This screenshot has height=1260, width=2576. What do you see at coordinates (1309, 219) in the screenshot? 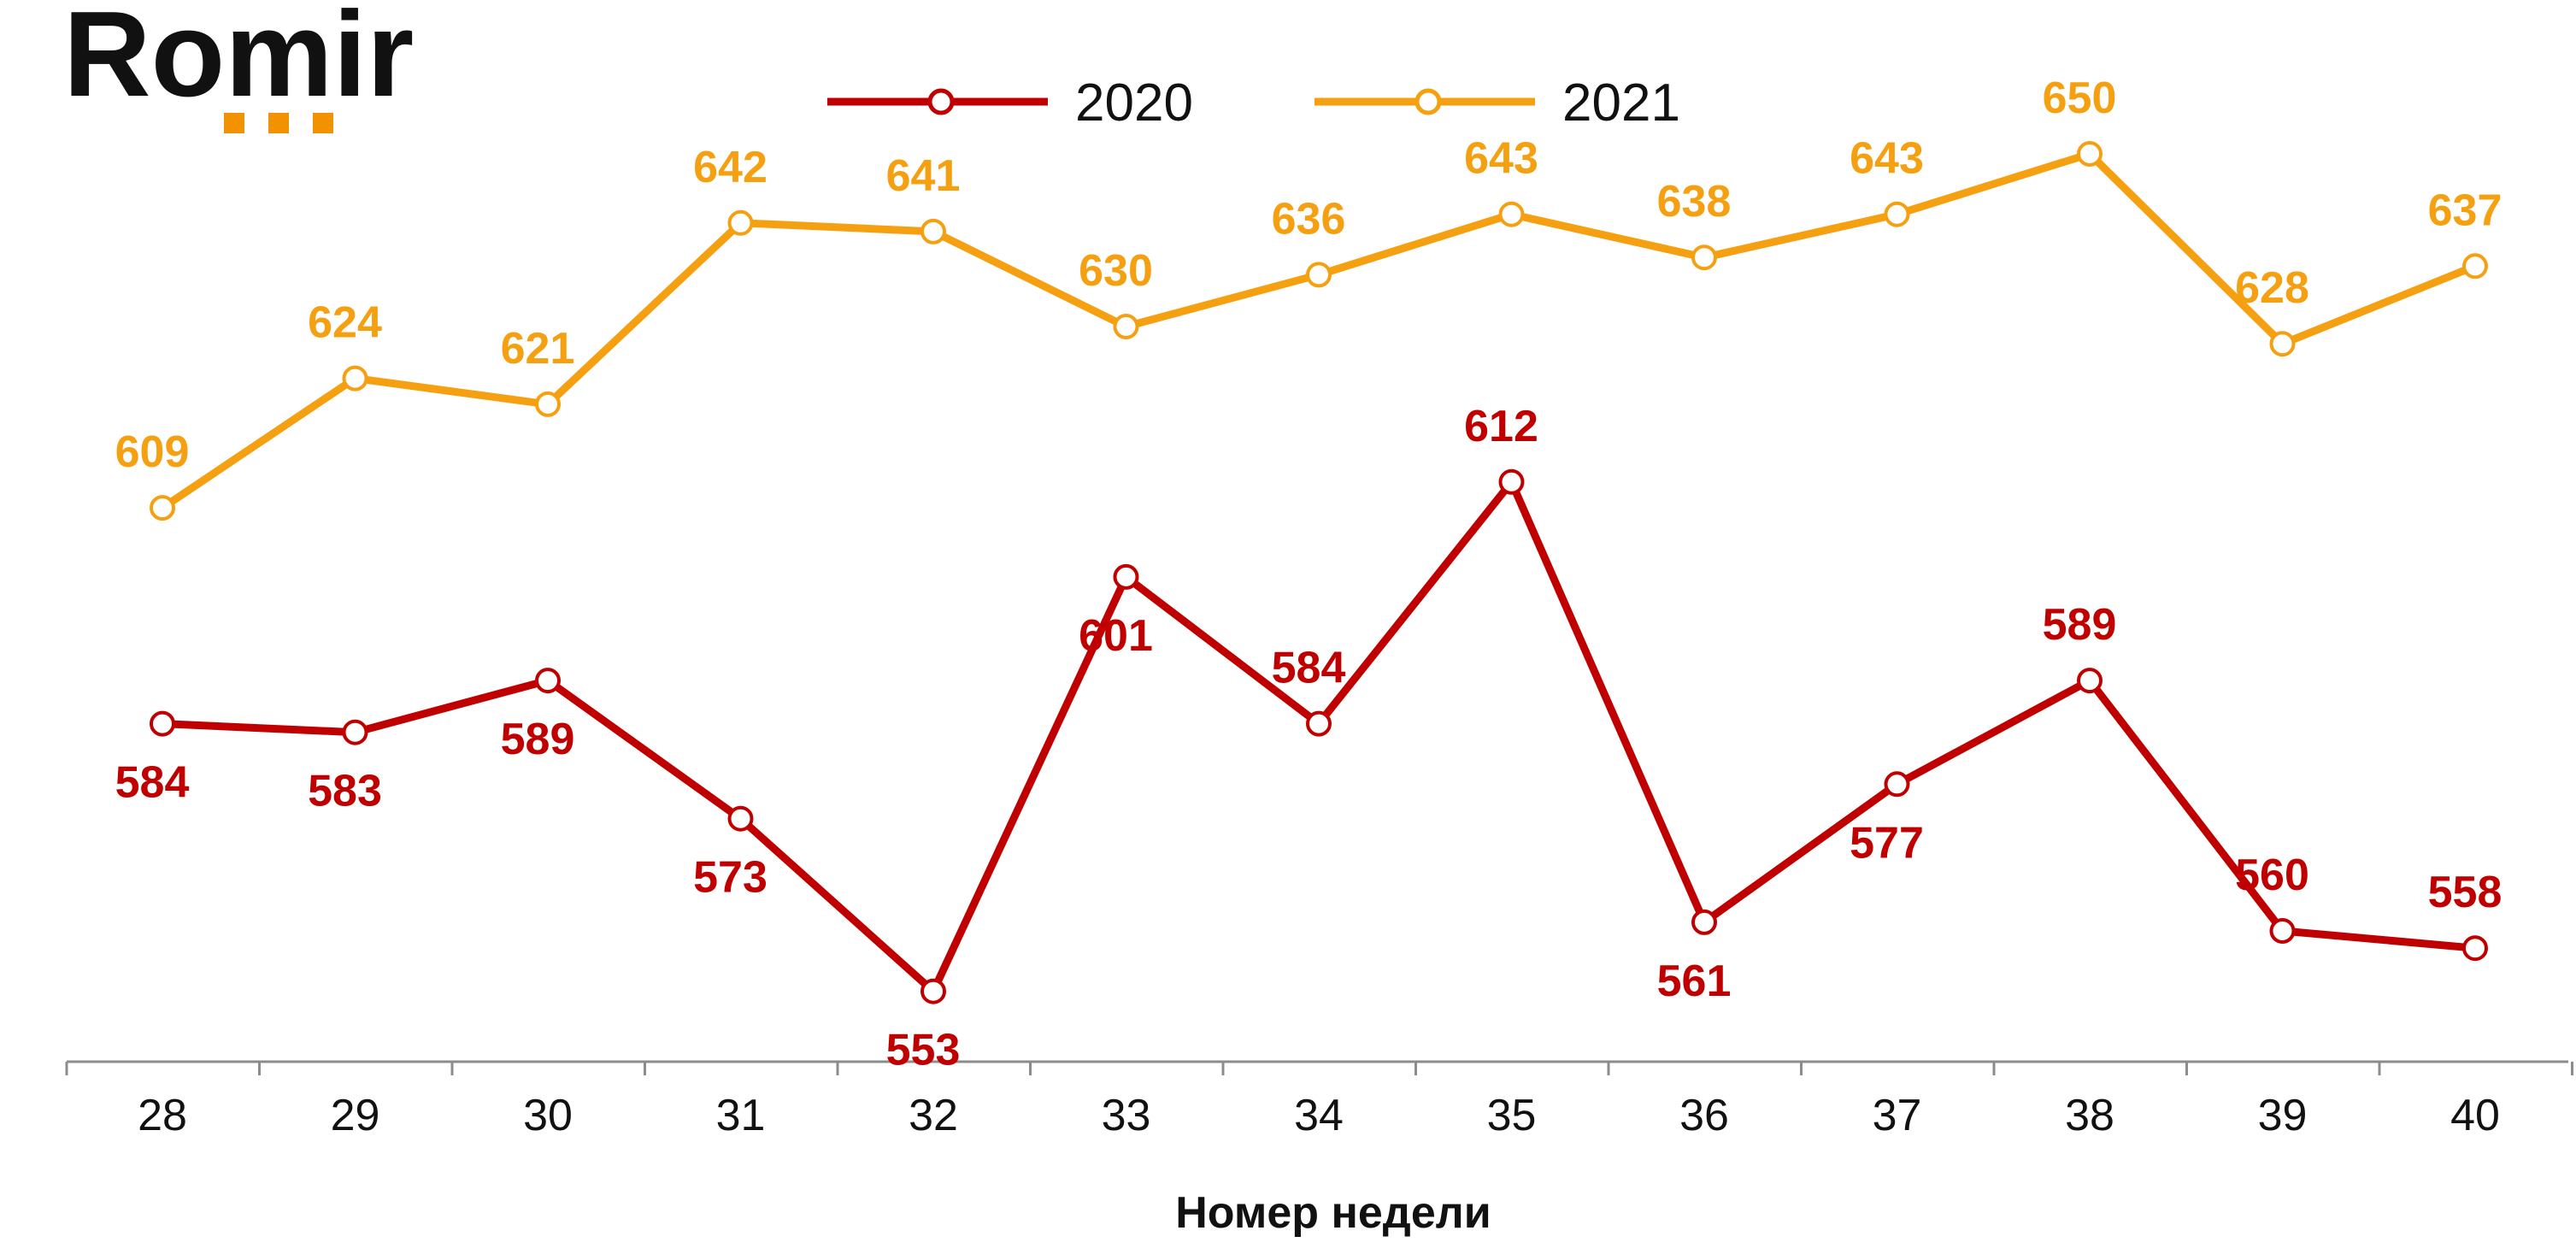
I see `data-label: 636` at bounding box center [1309, 219].